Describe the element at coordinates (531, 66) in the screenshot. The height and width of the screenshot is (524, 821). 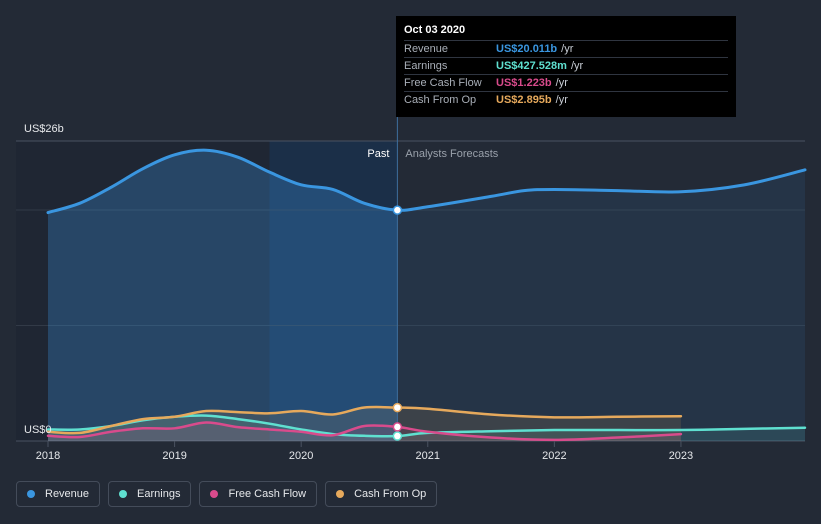
I see `tooltip-row-value: US$427.528m` at that location.